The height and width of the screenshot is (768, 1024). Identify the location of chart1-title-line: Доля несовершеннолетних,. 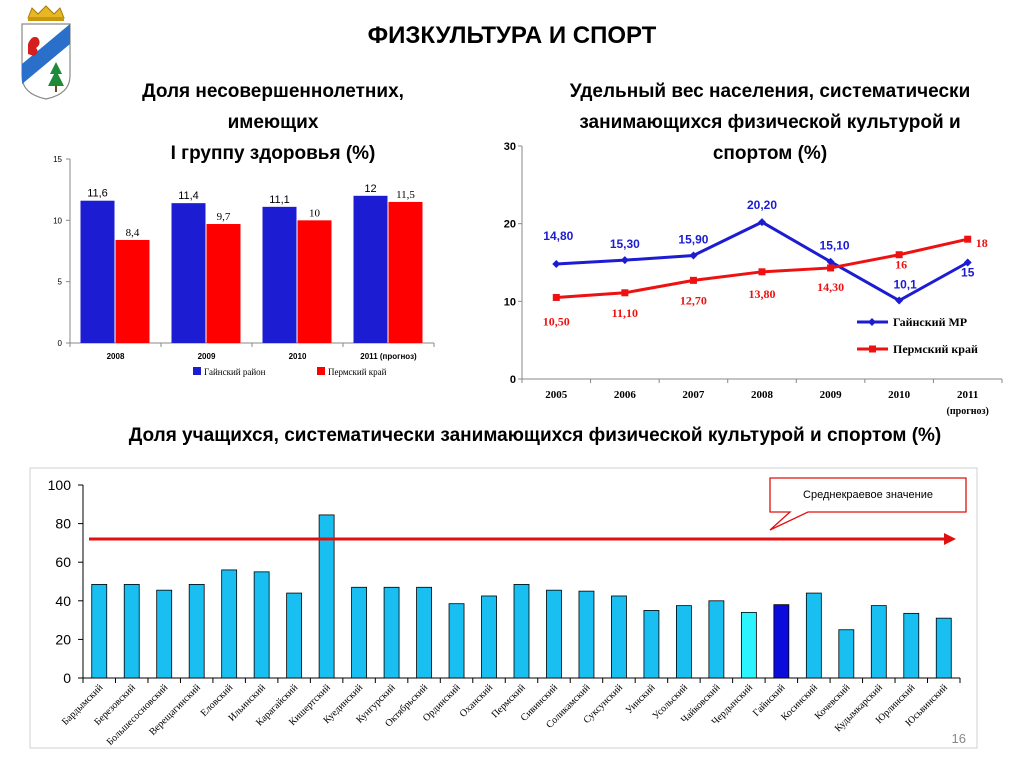
(273, 91).